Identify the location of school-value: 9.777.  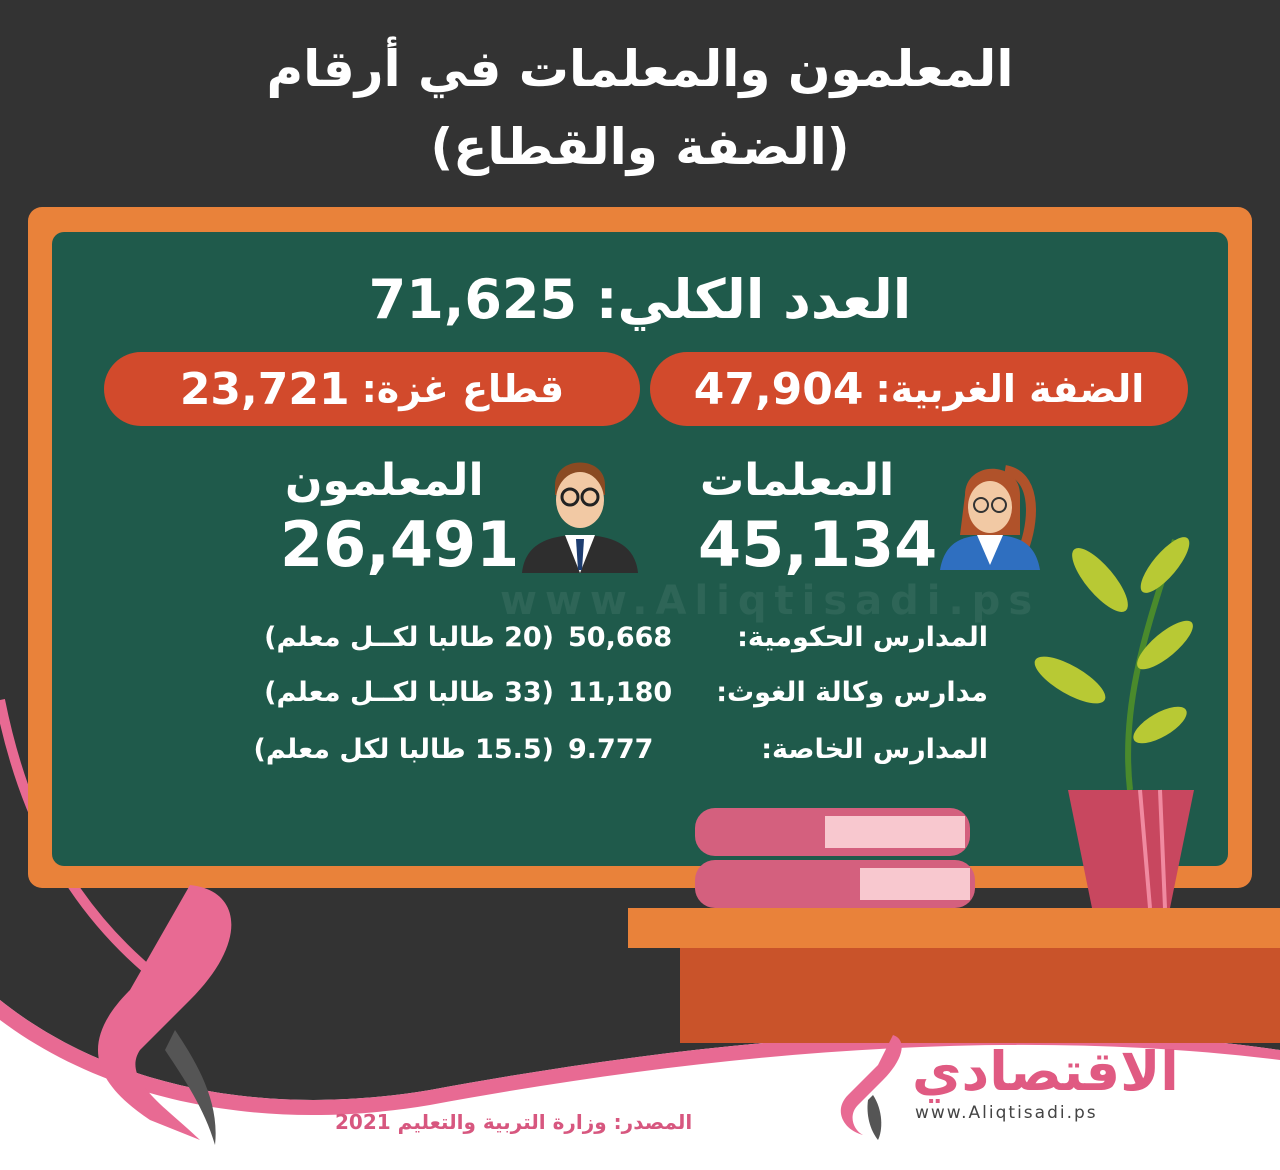
(611, 749).